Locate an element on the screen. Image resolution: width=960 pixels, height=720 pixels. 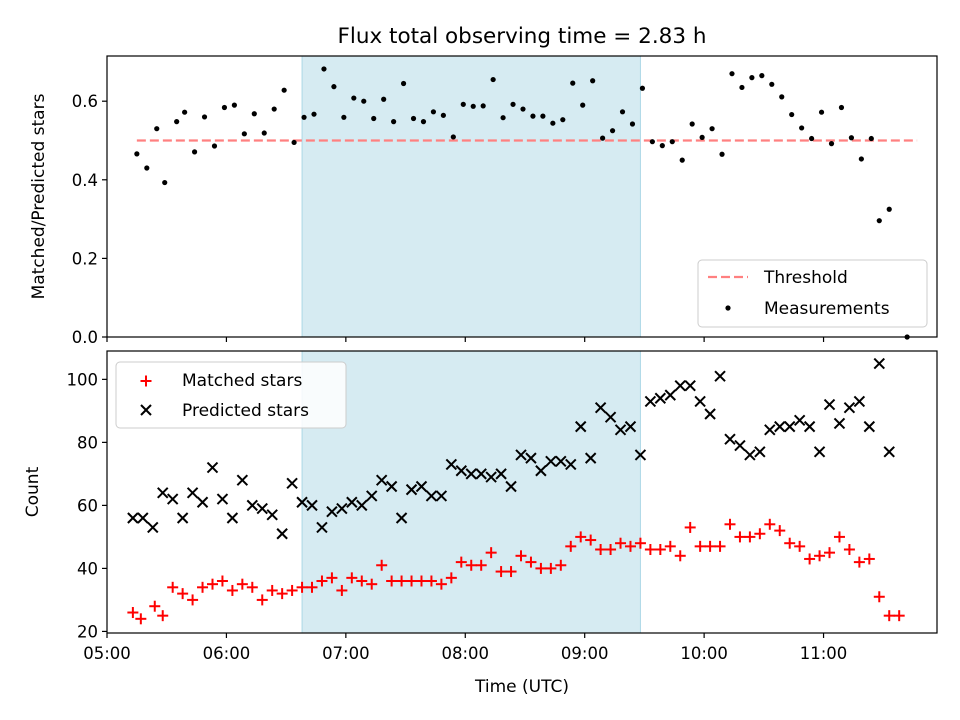
data-point-1-1-14-b is located at coordinates (272, 515).